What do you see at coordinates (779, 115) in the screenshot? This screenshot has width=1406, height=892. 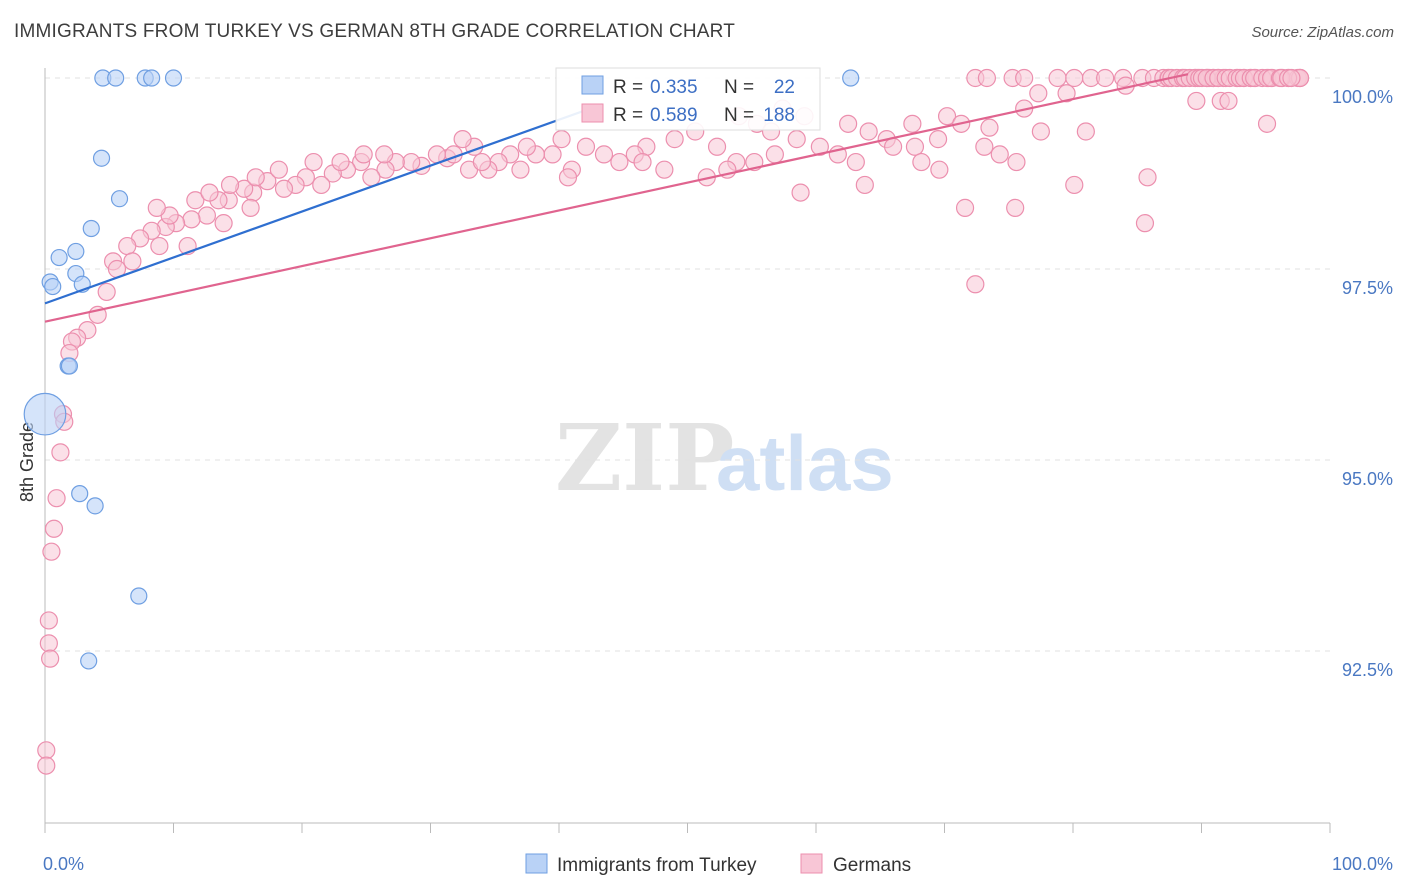 I see `stat-n-value-germans: 188` at bounding box center [779, 115].